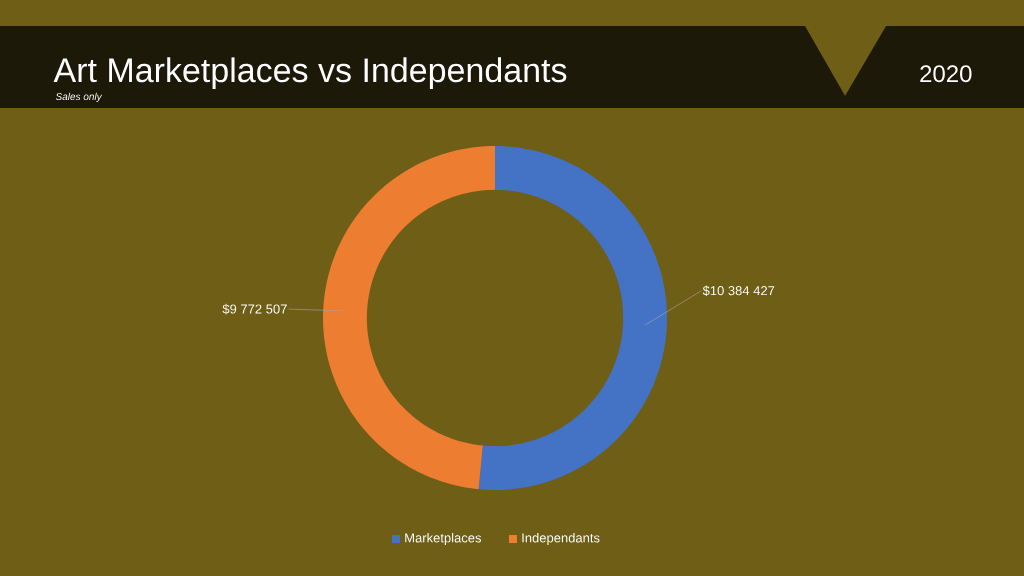 This screenshot has width=1024, height=576. What do you see at coordinates (946, 74) in the screenshot?
I see `text: 2020` at bounding box center [946, 74].